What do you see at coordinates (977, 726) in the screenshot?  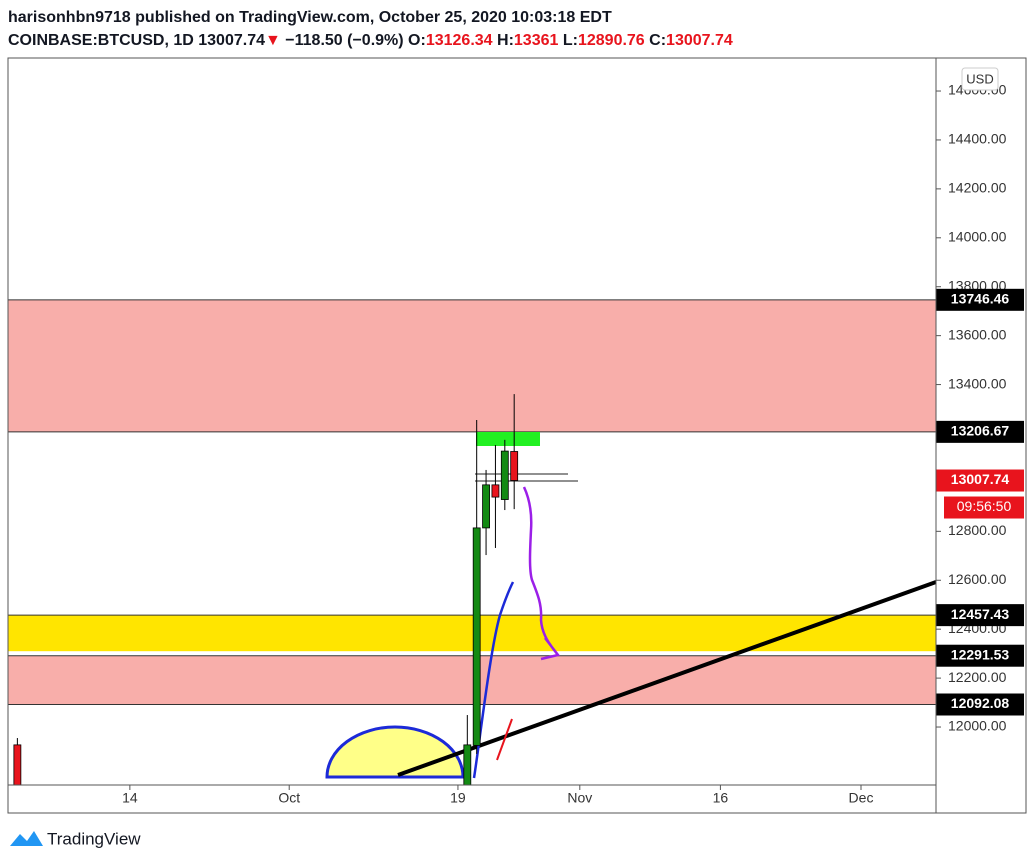 I see `y-tick-label: 12000.00` at bounding box center [977, 726].